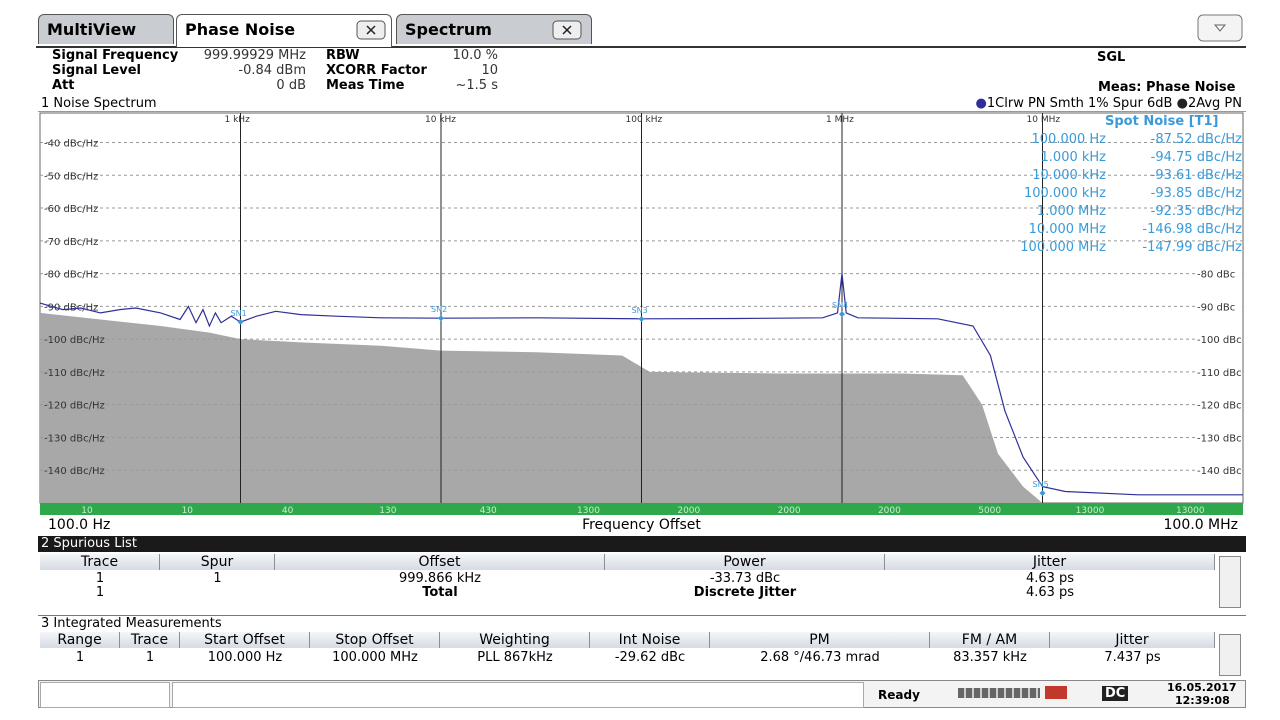 The image size is (1280, 720). What do you see at coordinates (1090, 511) in the screenshot?
I see `rbw-label: 13000` at bounding box center [1090, 511].